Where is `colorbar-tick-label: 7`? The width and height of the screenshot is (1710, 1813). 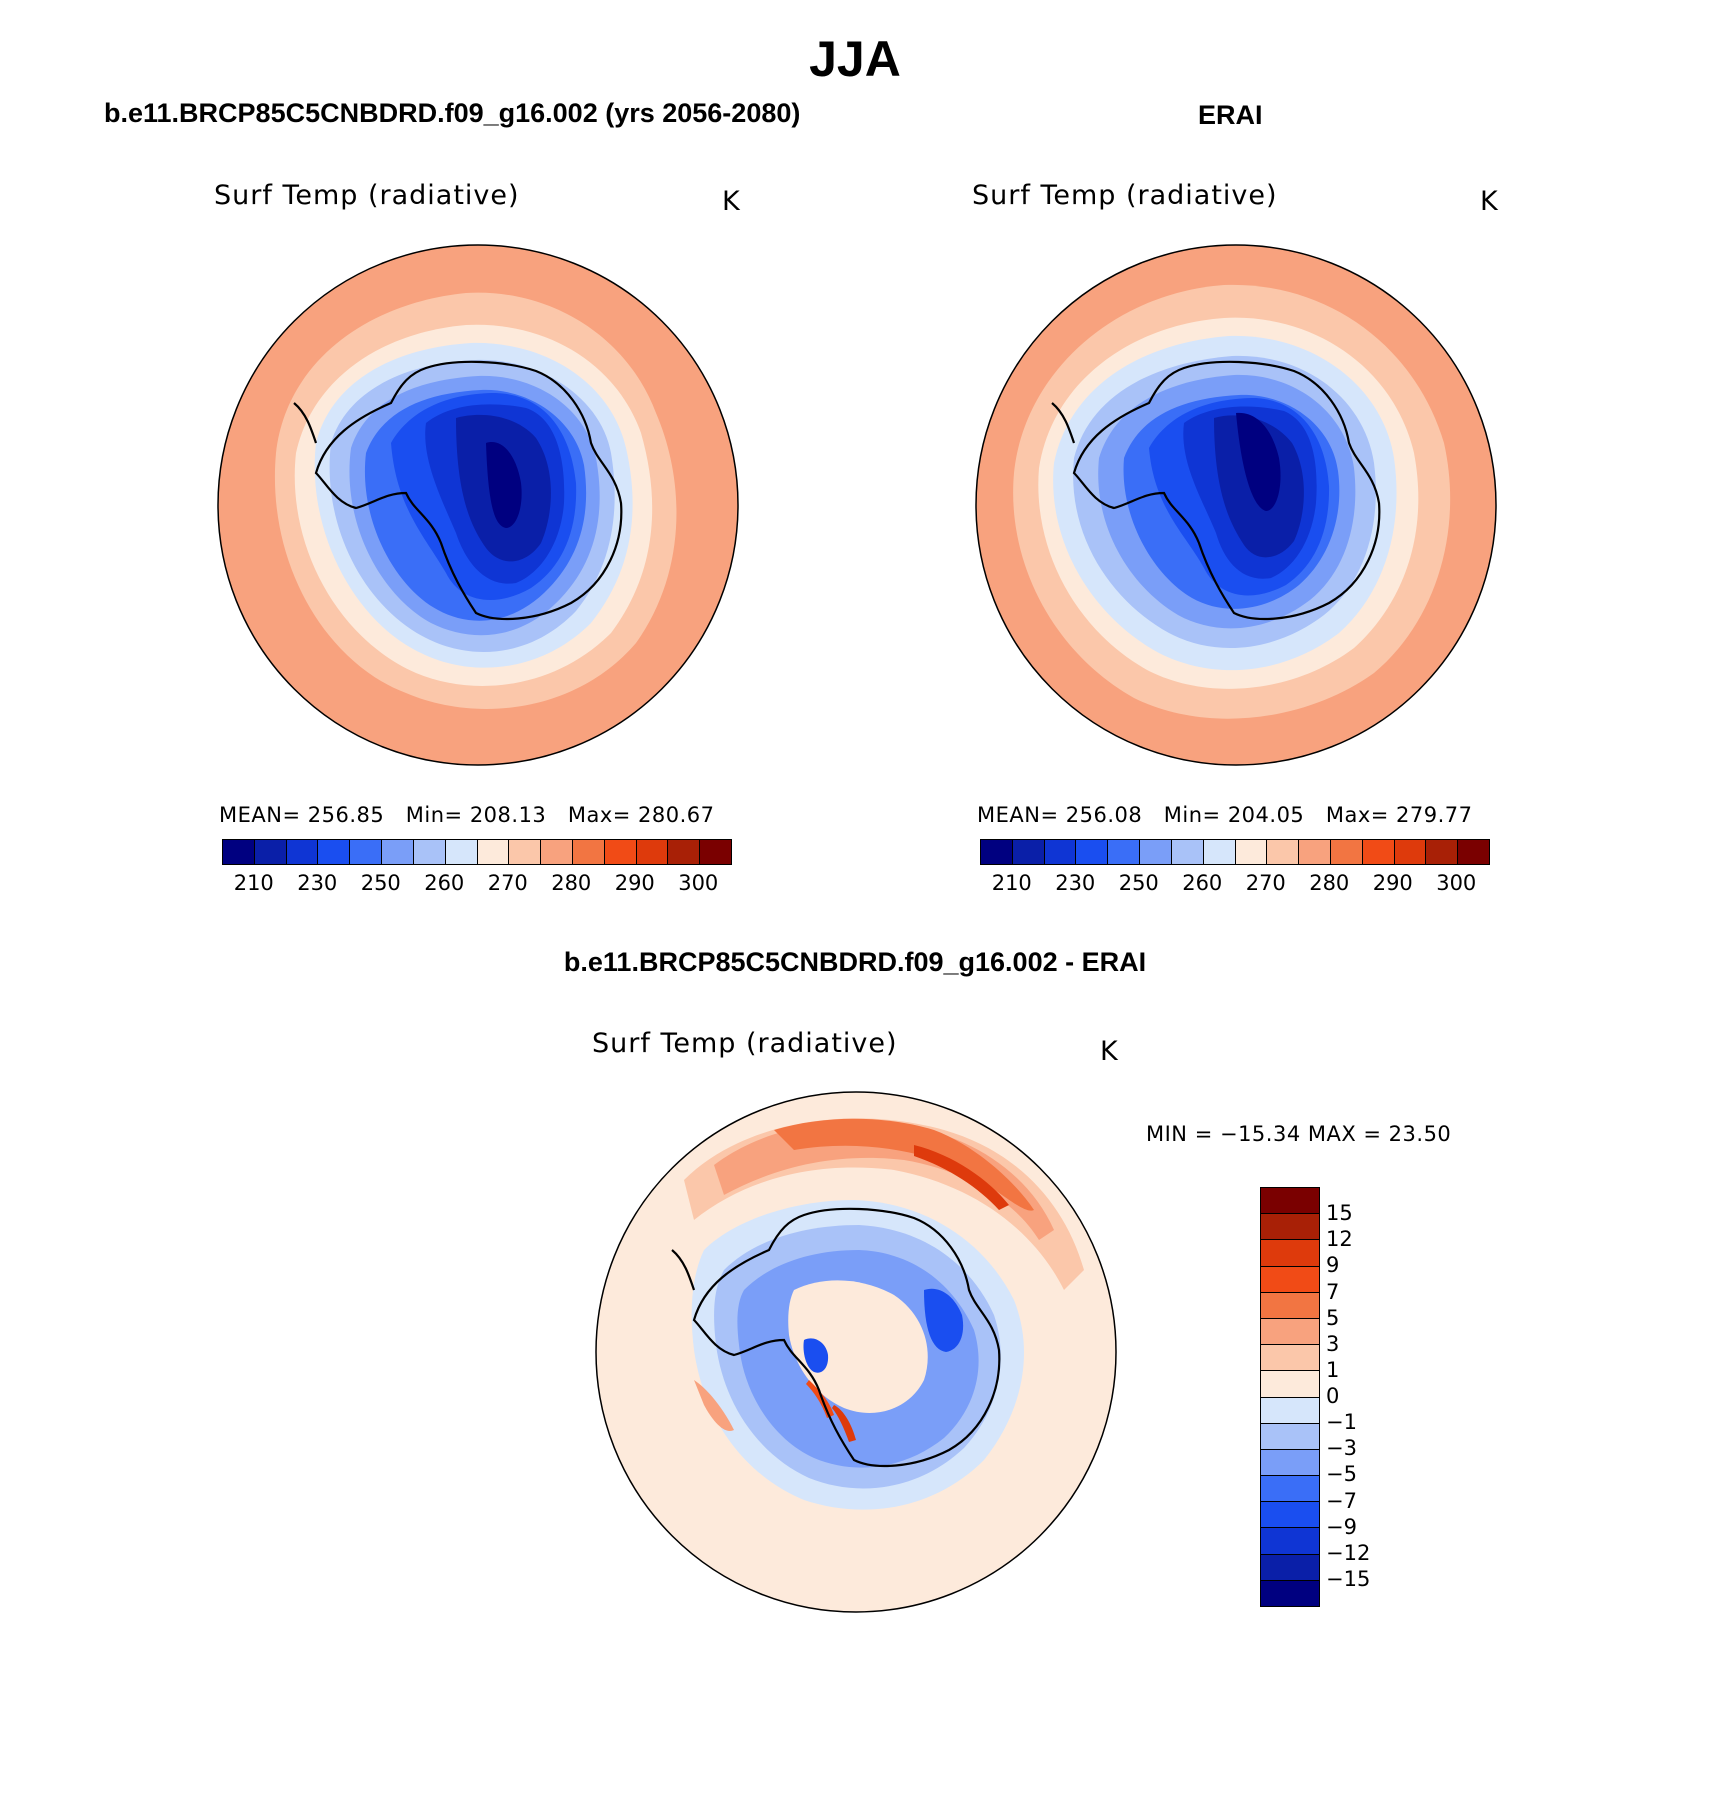 colorbar-tick-label: 7 is located at coordinates (1333, 1291).